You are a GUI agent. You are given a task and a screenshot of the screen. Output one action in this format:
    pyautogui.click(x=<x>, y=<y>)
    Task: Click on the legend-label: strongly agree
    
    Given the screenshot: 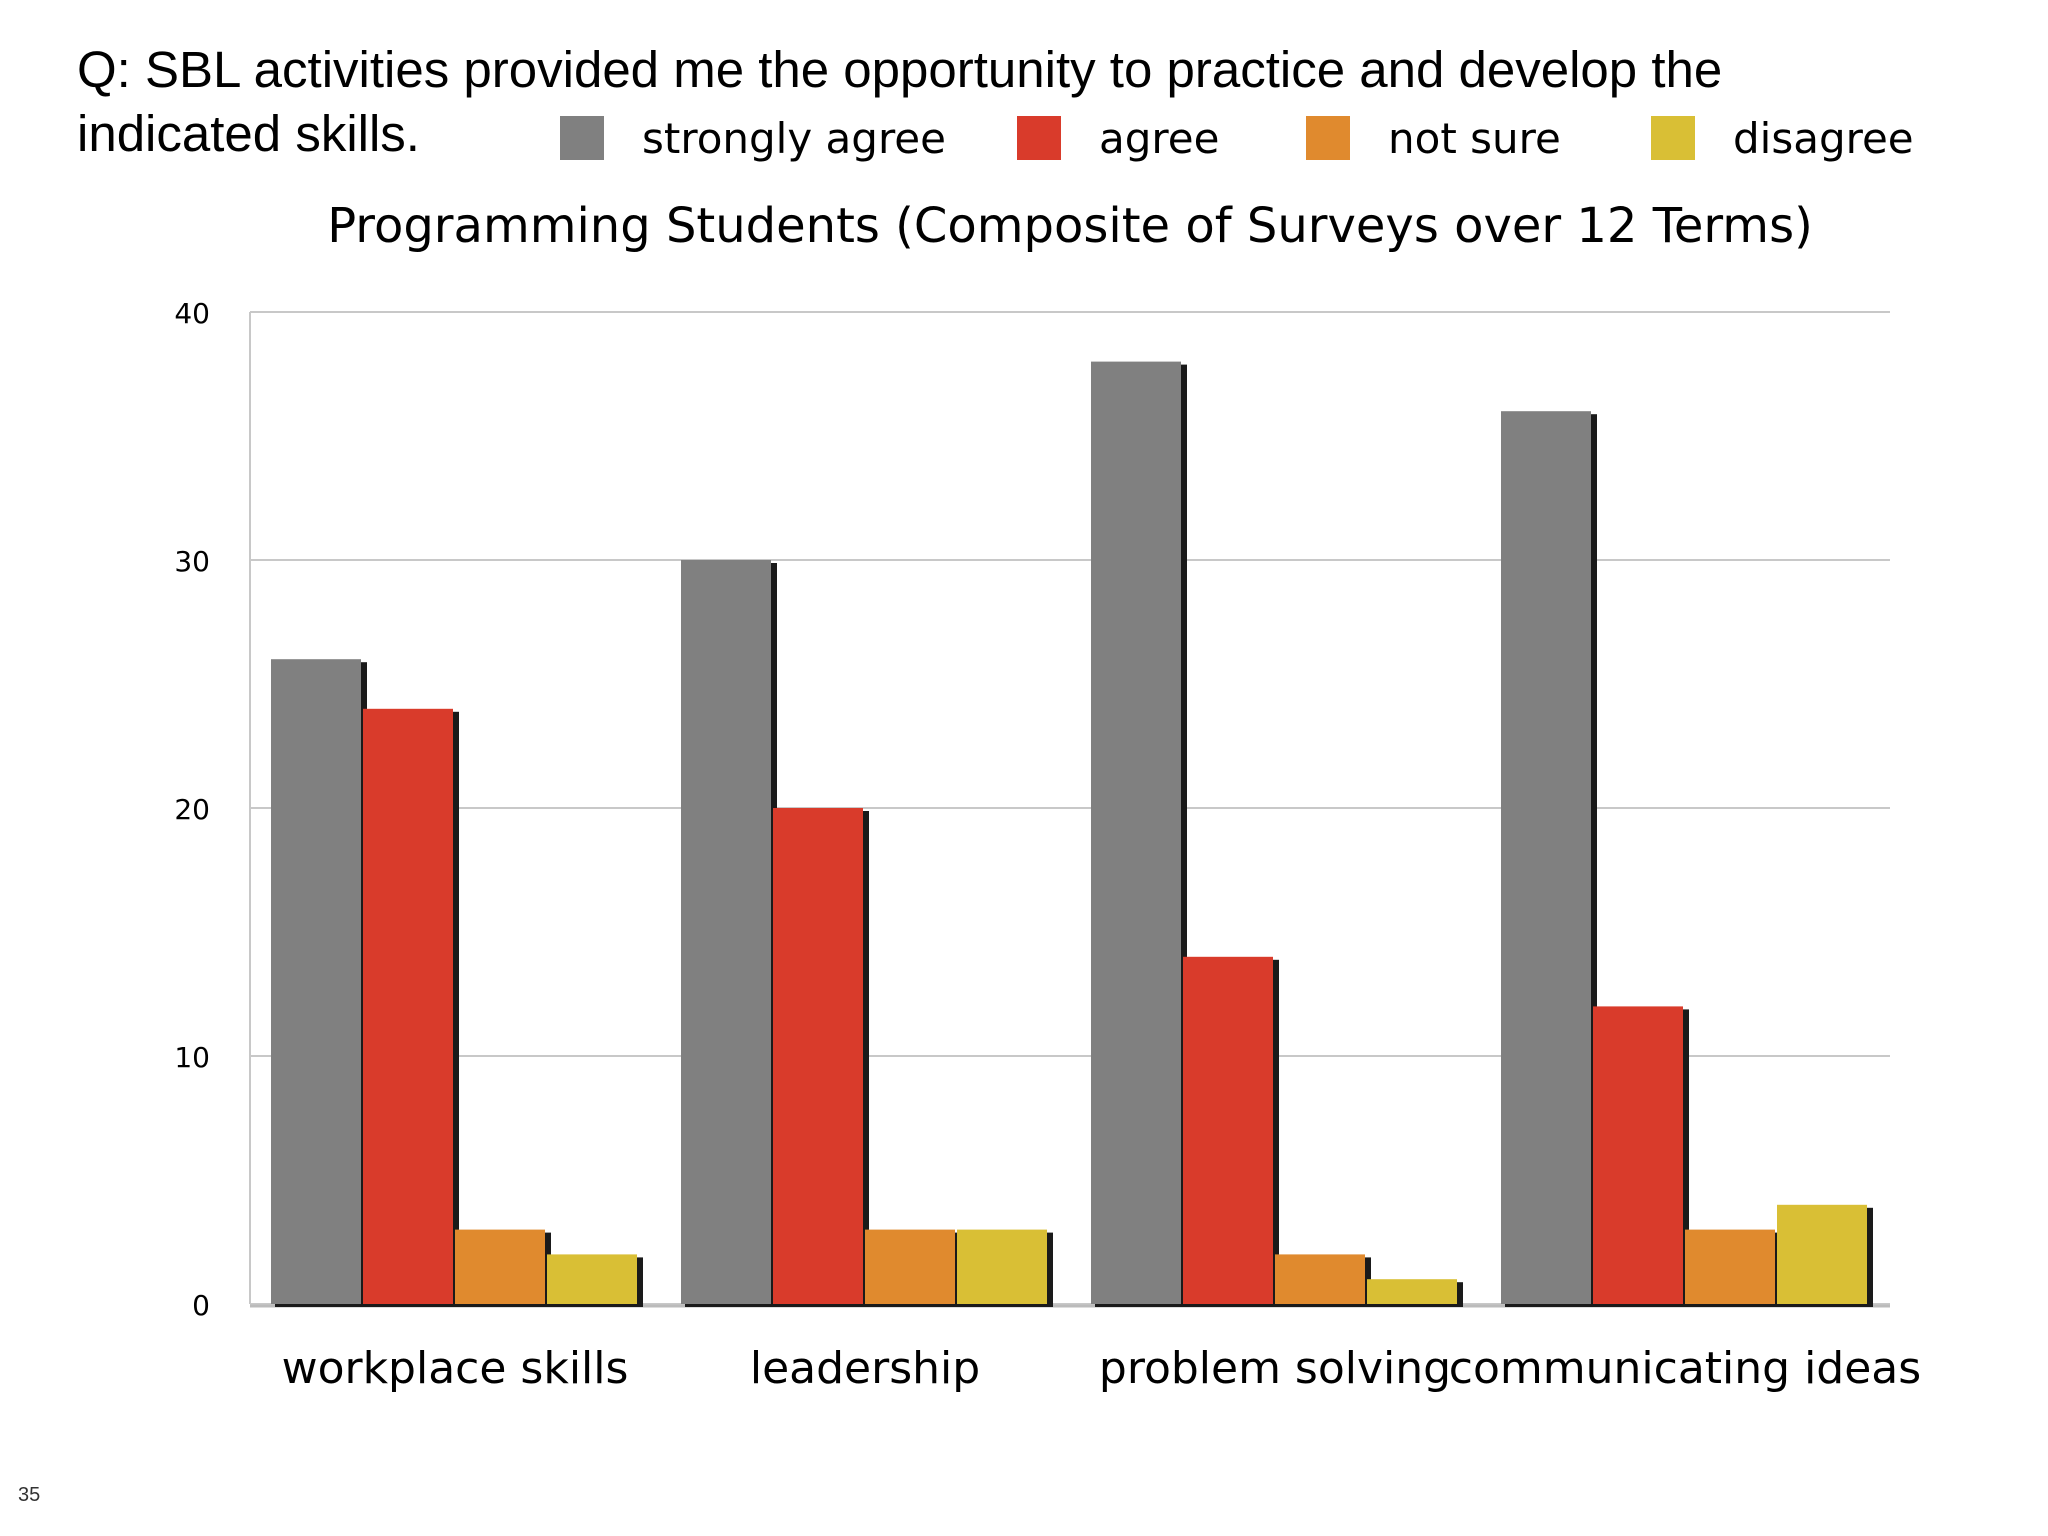 What is the action you would take?
    pyautogui.click(x=794, y=138)
    